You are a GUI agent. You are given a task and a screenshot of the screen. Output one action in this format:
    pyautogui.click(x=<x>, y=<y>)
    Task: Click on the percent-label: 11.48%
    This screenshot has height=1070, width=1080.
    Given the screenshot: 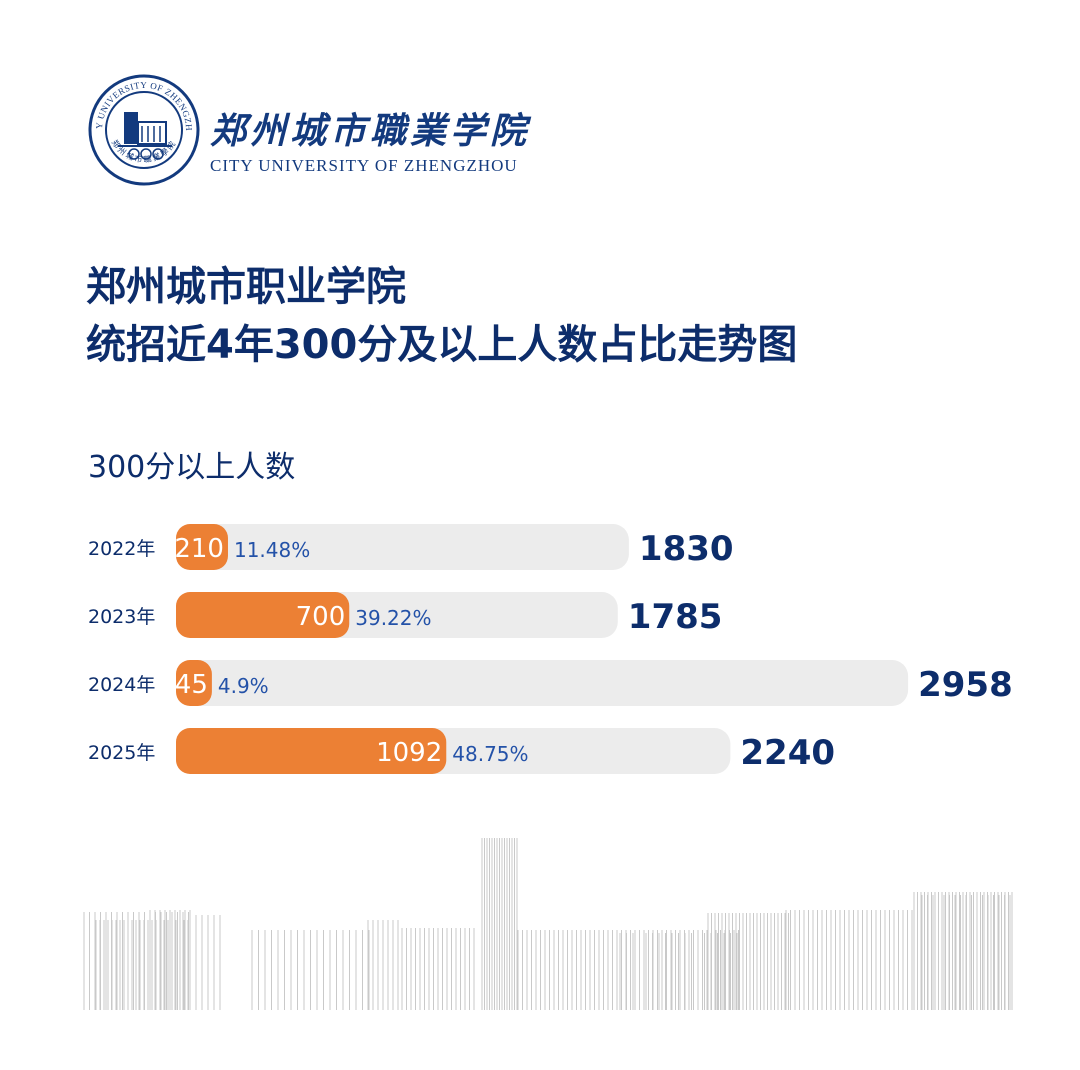 What is the action you would take?
    pyautogui.click(x=272, y=550)
    